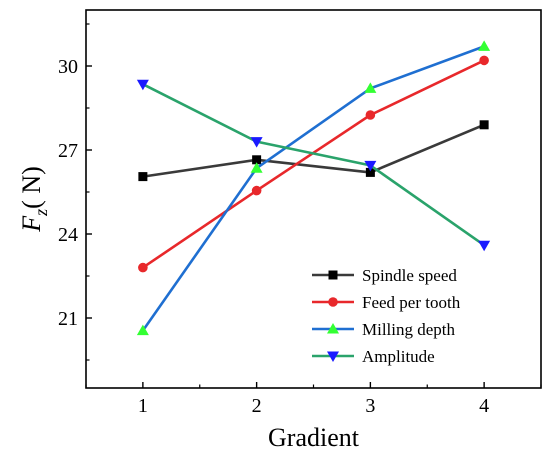 This screenshot has width=550, height=454. I want to click on legend-label: Amplitude, so click(398, 356).